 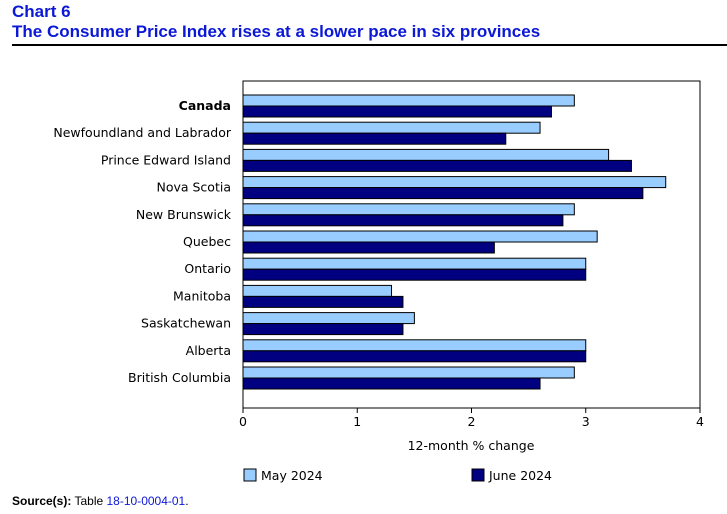 I want to click on x-tick-label: 0, so click(x=243, y=421).